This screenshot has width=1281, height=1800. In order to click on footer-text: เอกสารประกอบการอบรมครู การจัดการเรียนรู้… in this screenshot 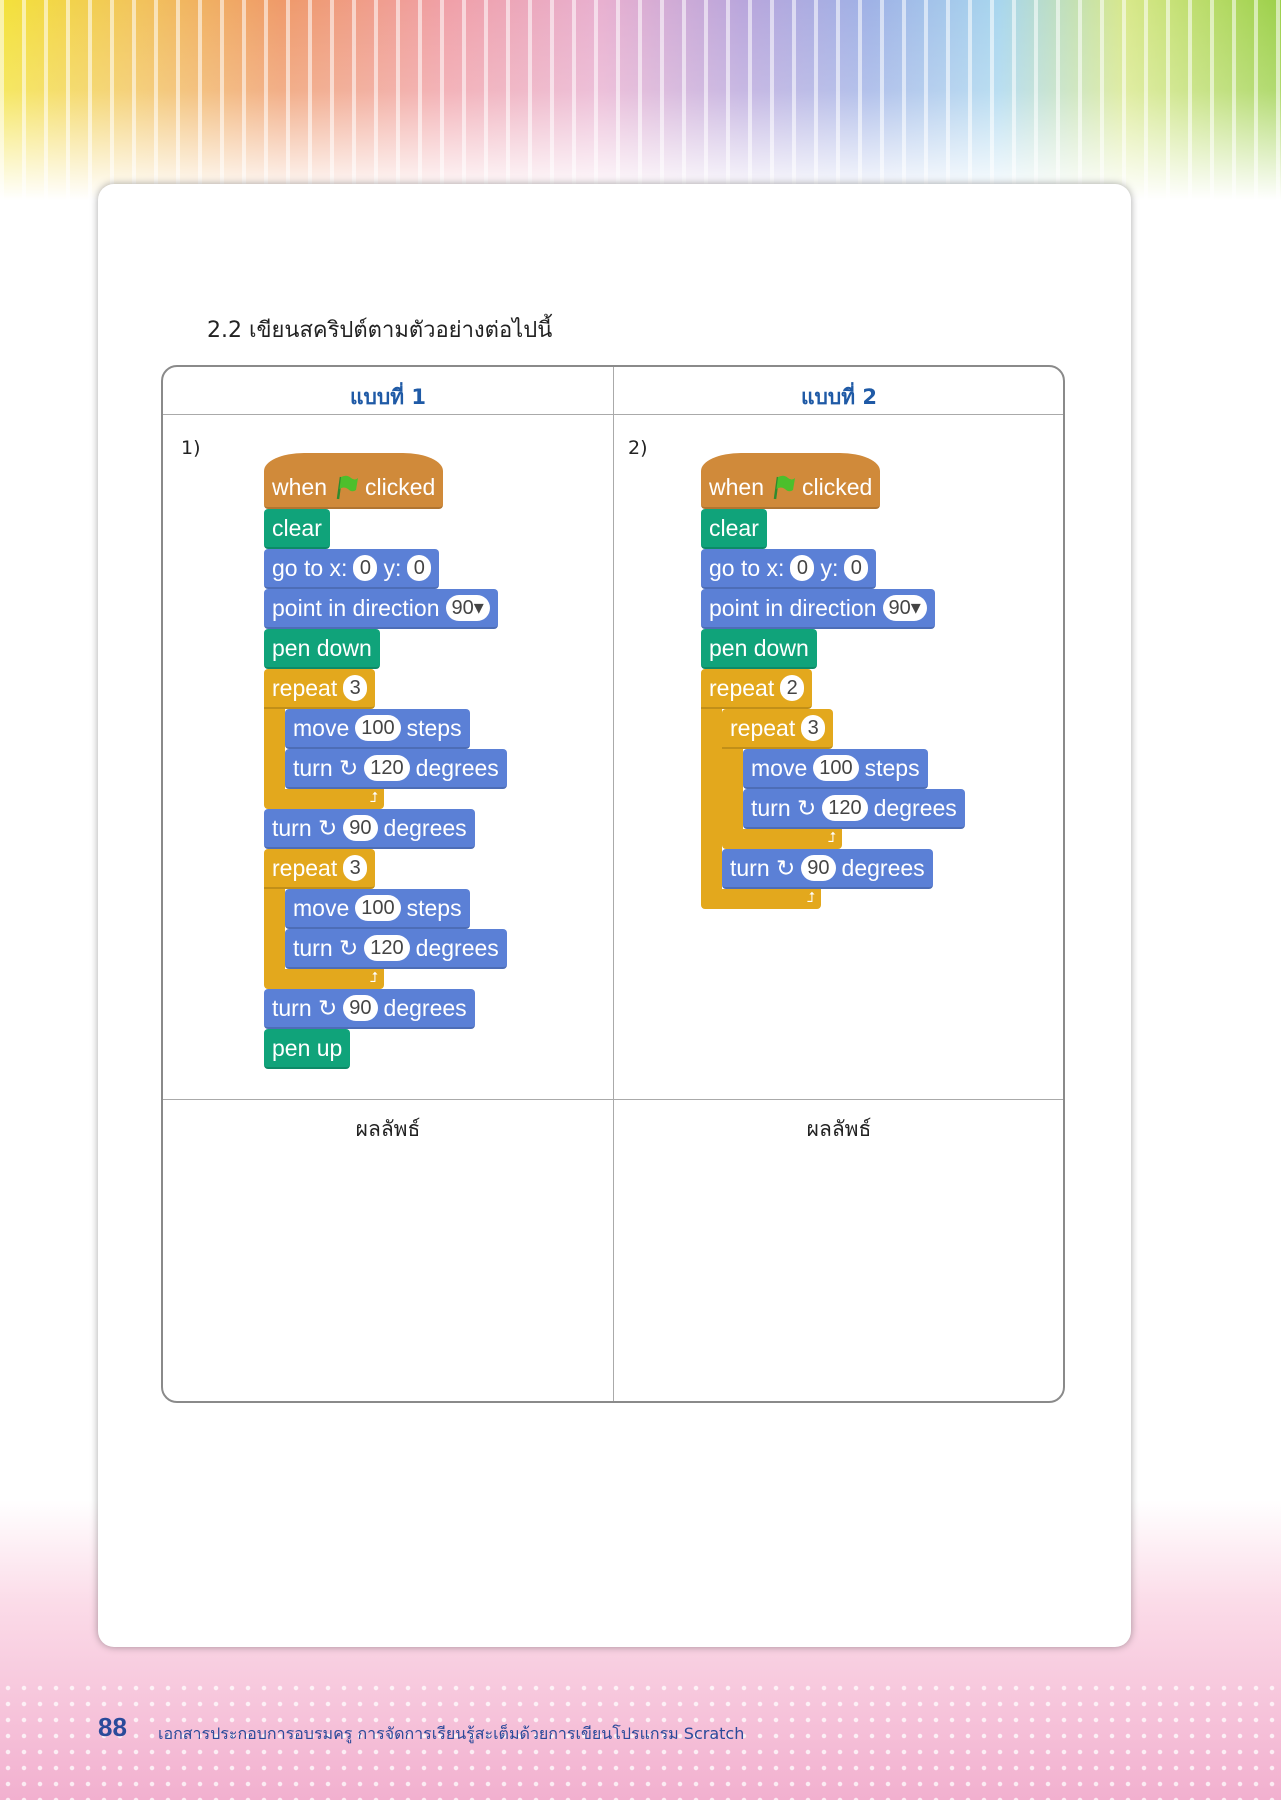, I will do `click(451, 1733)`.